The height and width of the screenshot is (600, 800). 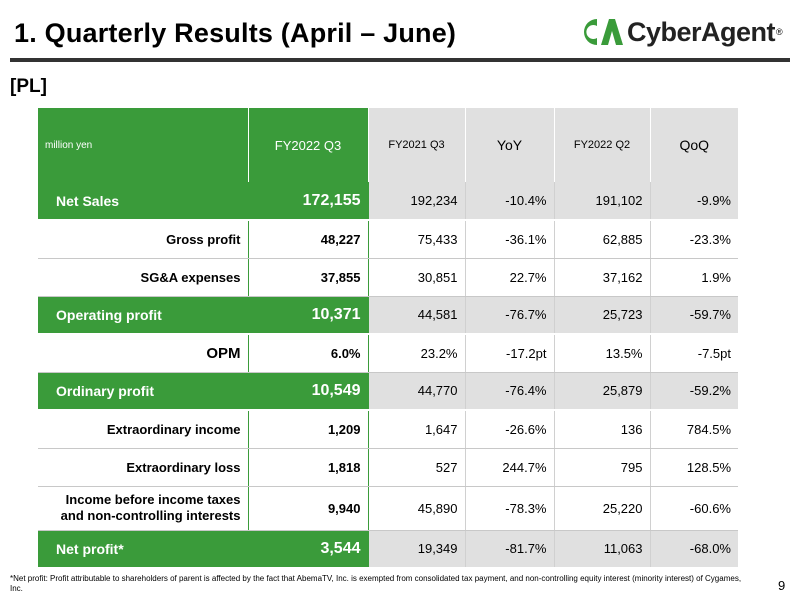 I want to click on table-row-opm: OPM 6.0% 23.2% -17.2pt 13.5% -7.5pt, so click(x=388, y=353).